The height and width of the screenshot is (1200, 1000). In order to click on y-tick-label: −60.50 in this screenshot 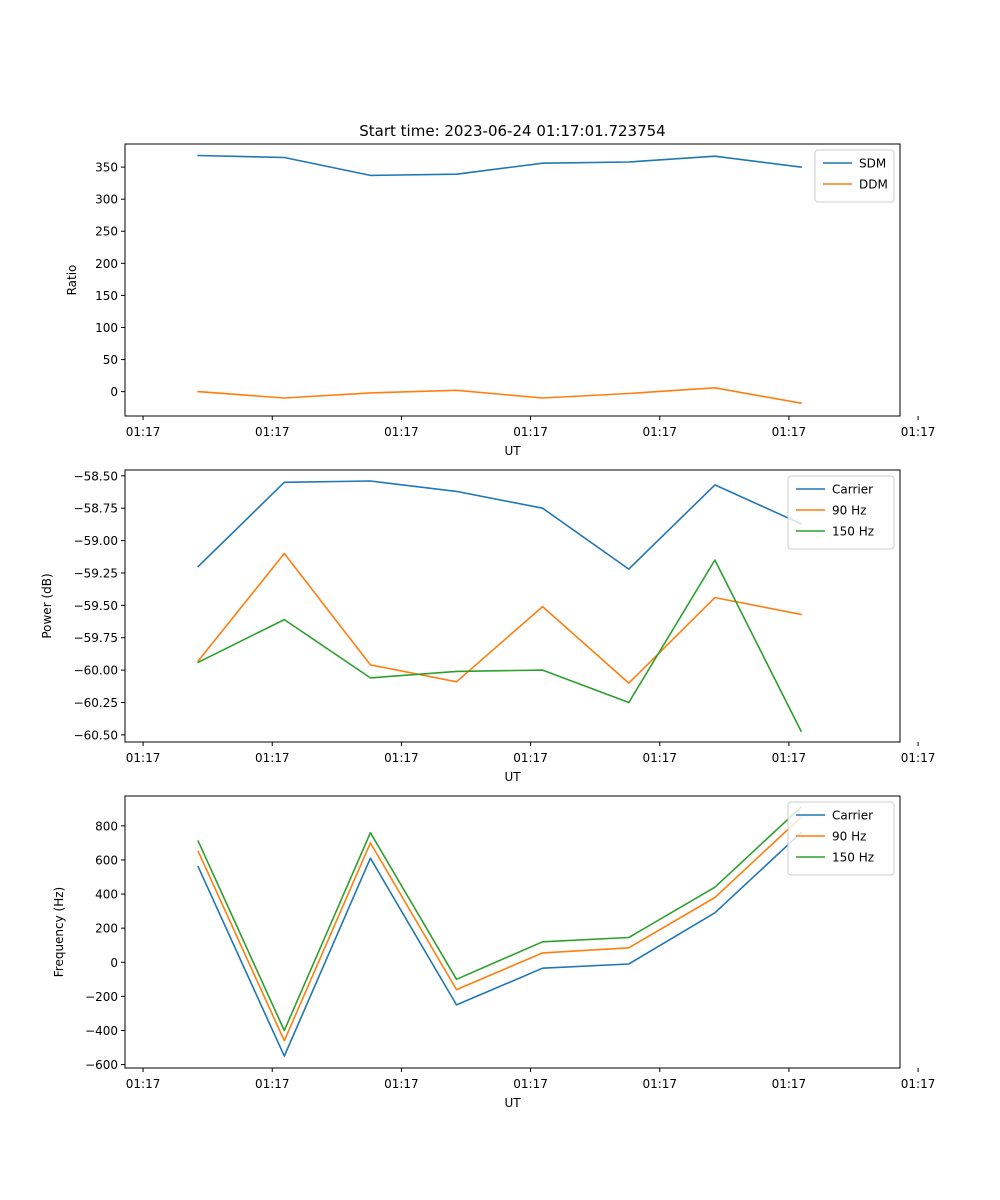, I will do `click(96, 735)`.